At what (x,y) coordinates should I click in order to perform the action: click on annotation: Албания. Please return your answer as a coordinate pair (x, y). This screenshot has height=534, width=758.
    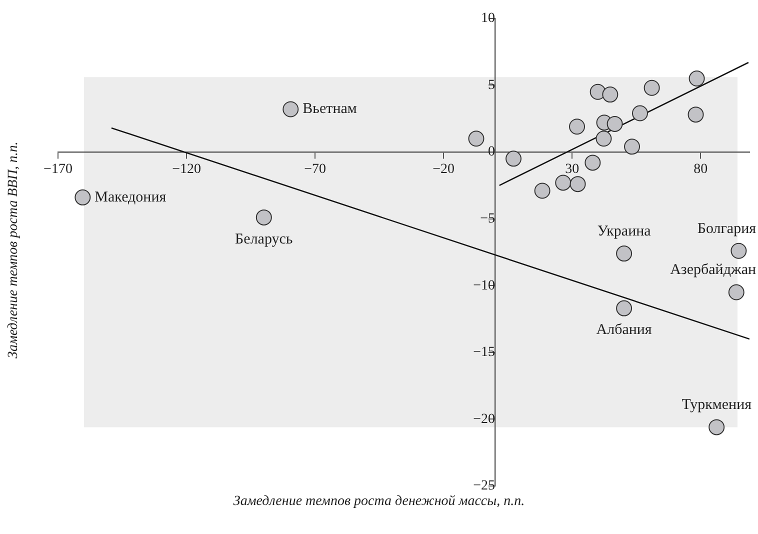
    Looking at the image, I should click on (624, 330).